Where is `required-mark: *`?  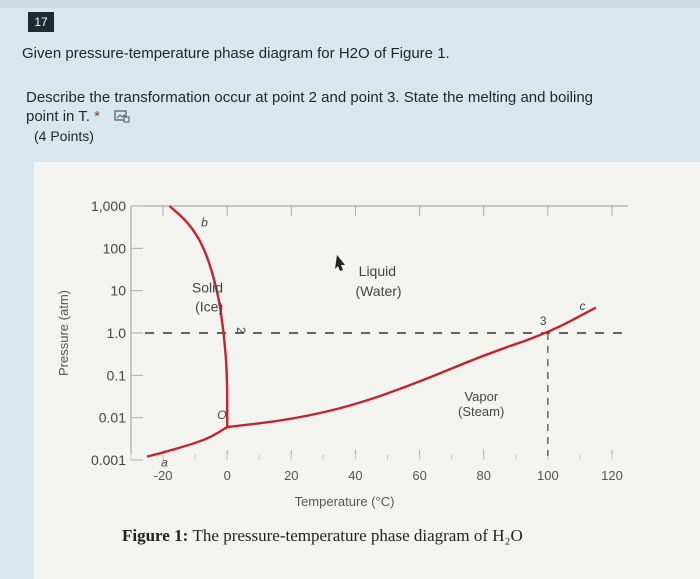
required-mark: * is located at coordinates (97, 116).